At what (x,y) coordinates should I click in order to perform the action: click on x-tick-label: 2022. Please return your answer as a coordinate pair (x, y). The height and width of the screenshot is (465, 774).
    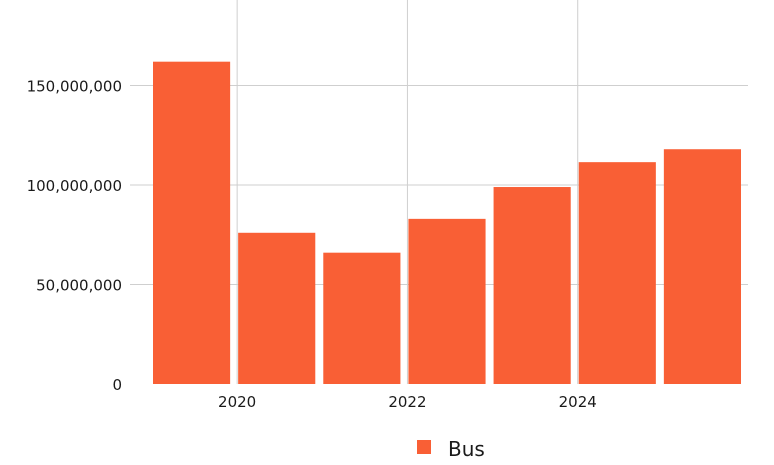
    Looking at the image, I should click on (407, 402).